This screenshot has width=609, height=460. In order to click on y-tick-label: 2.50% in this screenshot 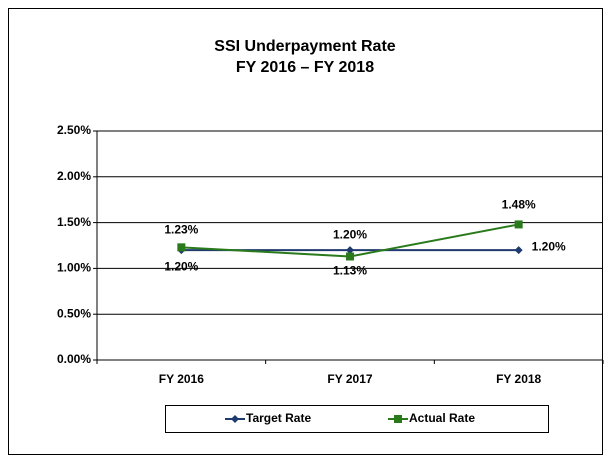, I will do `click(74, 130)`.